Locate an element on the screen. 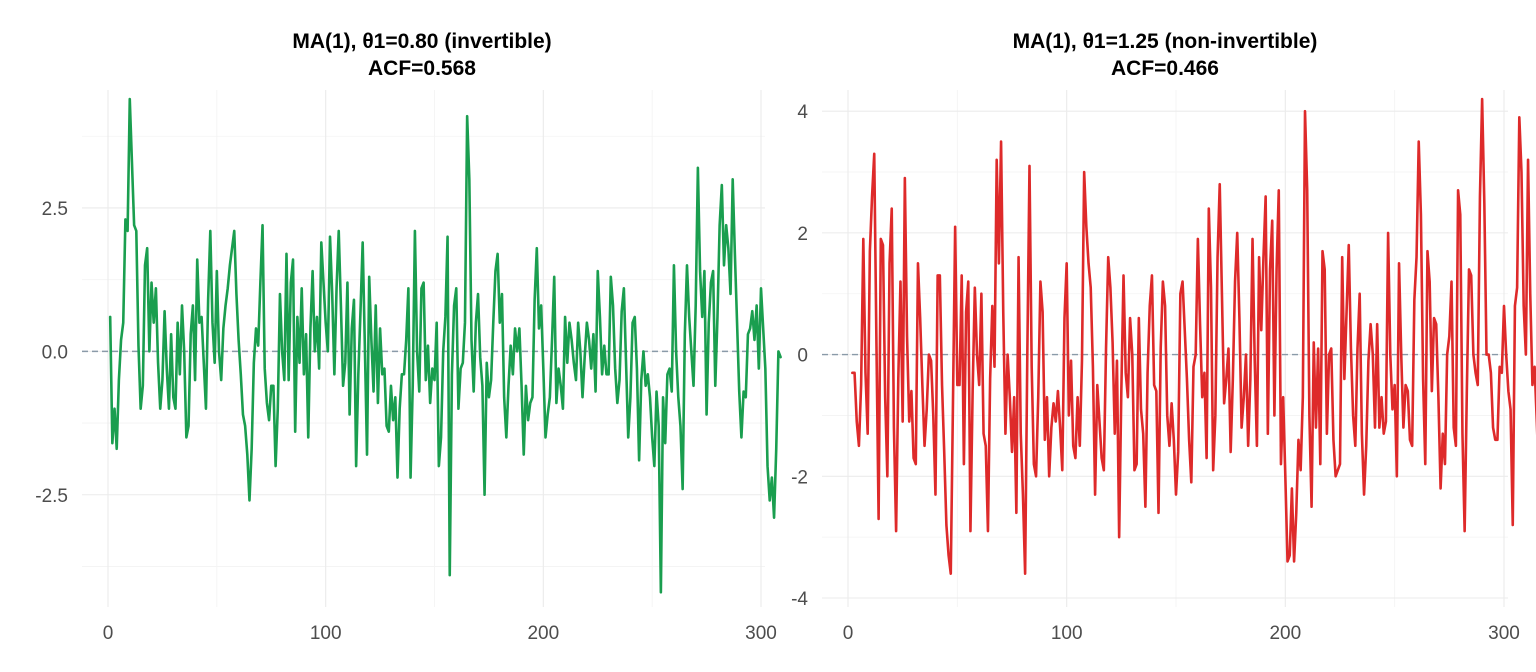  y-tick-label: -4 is located at coordinates (799, 599).